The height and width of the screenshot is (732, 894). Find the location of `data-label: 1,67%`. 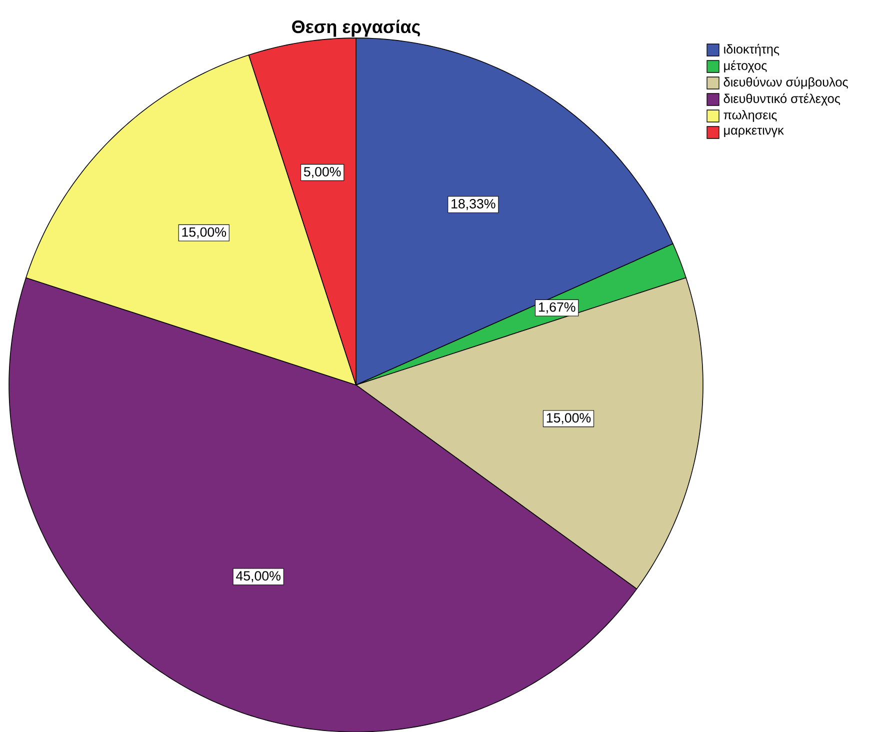

data-label: 1,67% is located at coordinates (557, 308).